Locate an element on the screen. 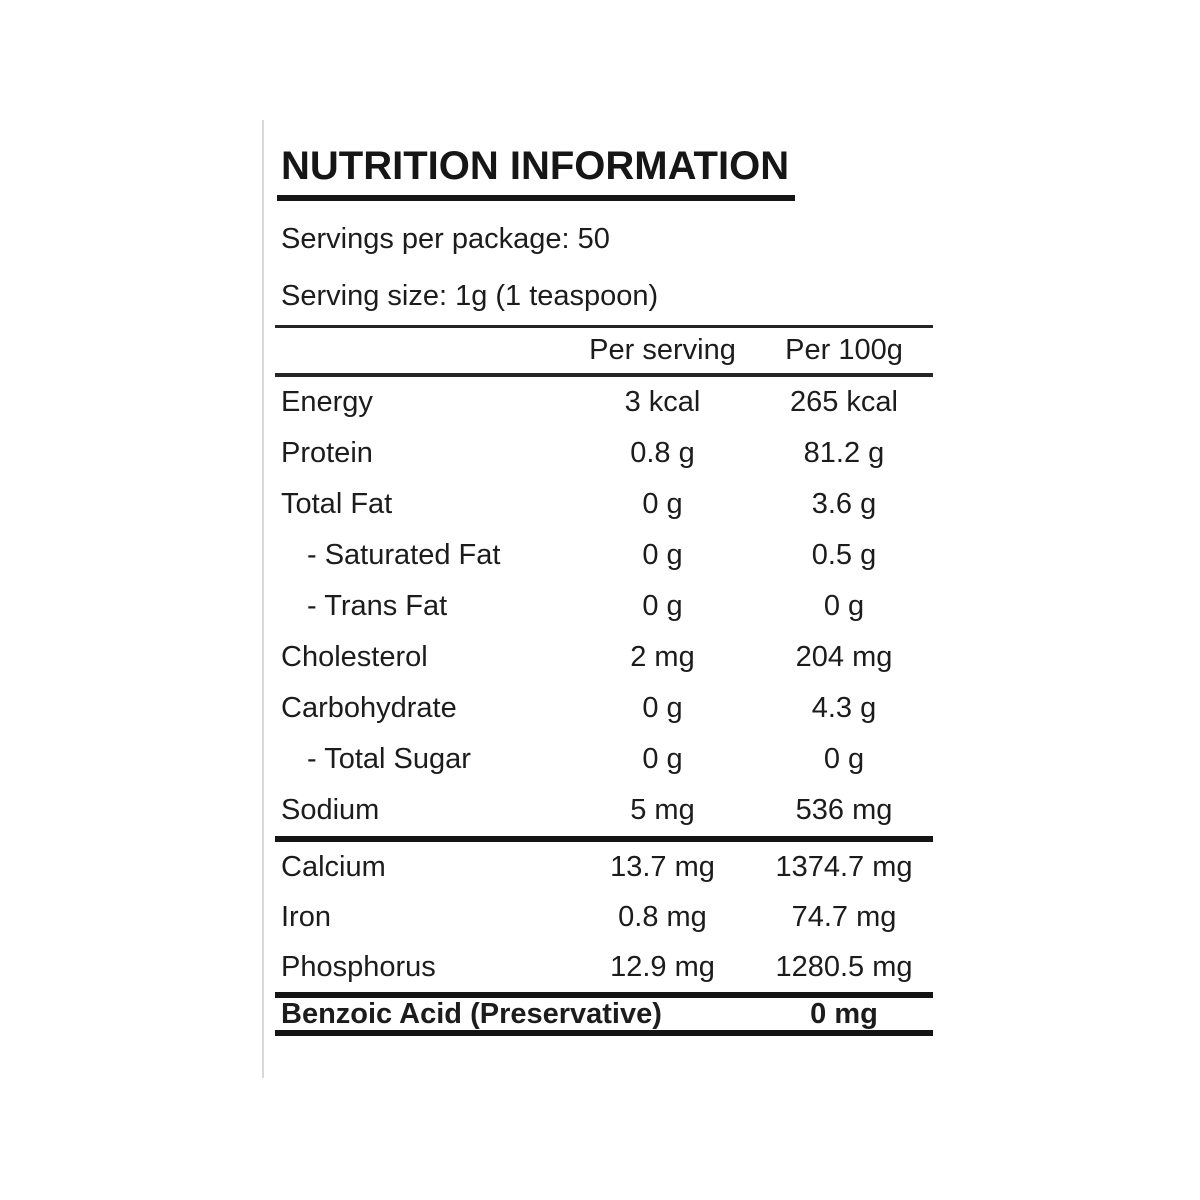 The height and width of the screenshot is (1200, 1200). nutrient-name: - Saturated Fat is located at coordinates (404, 555).